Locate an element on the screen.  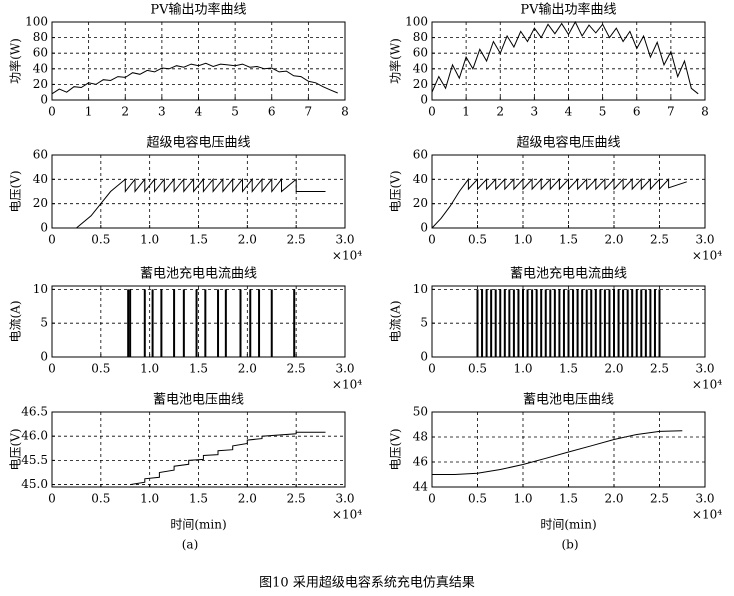
chart-title: PV输出功率曲线 is located at coordinates (568, 10).